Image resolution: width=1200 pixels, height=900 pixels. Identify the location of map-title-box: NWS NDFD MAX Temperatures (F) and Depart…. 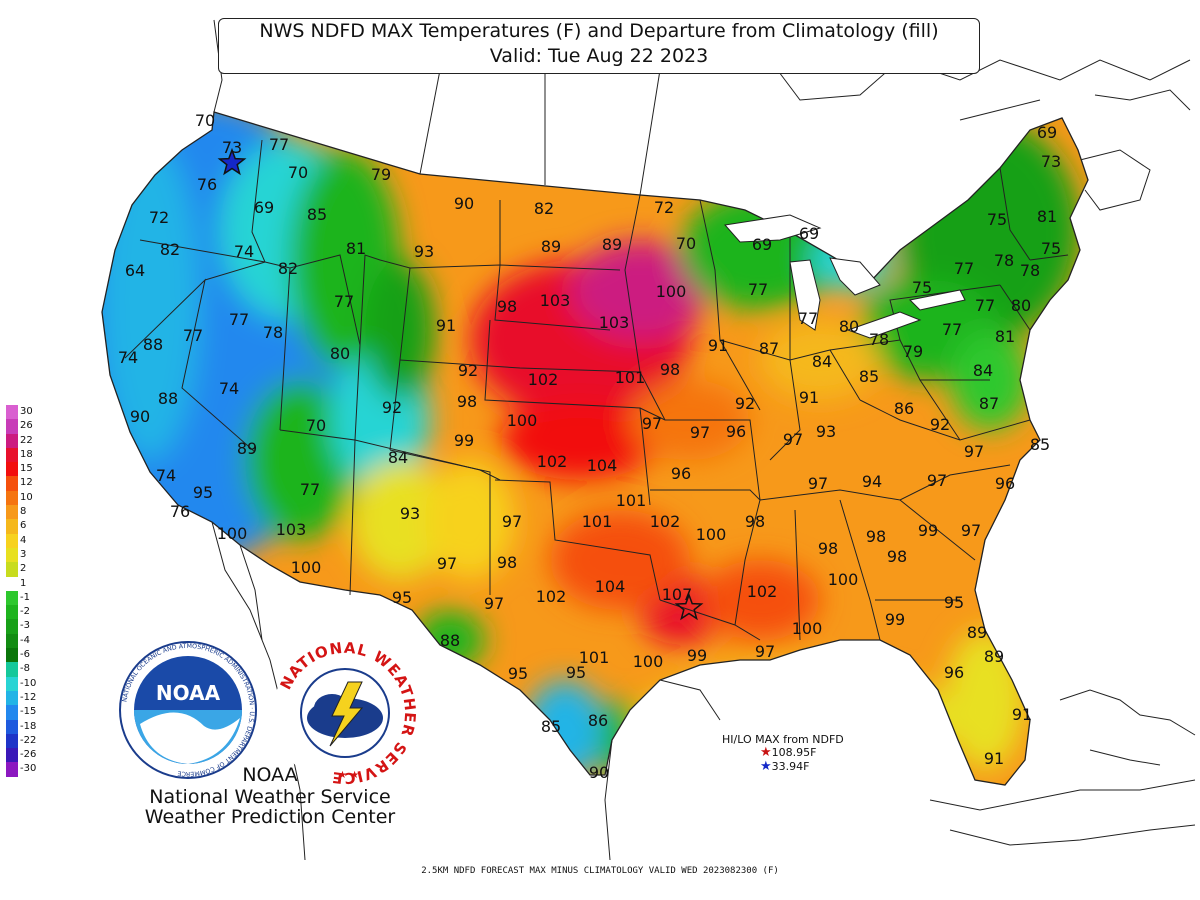
(599, 46).